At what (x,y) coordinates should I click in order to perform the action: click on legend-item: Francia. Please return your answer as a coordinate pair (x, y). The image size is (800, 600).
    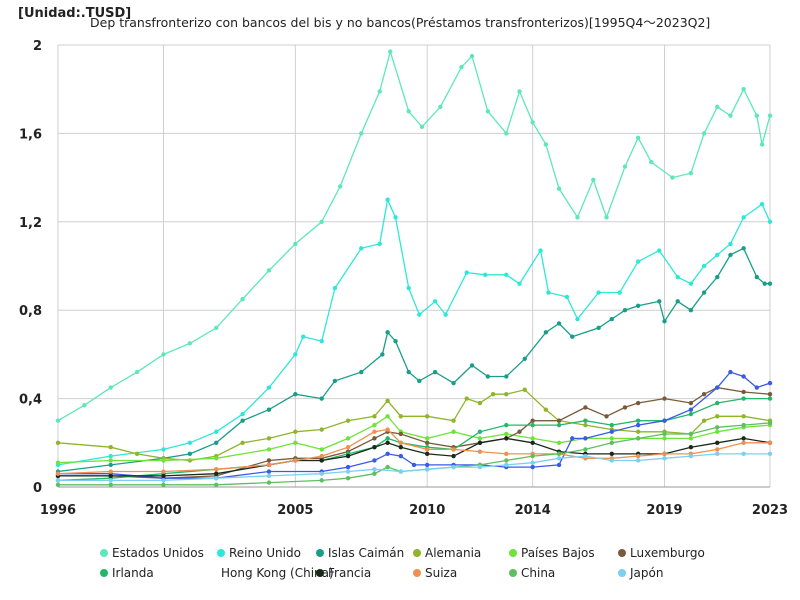
    Looking at the image, I should click on (364, 573).